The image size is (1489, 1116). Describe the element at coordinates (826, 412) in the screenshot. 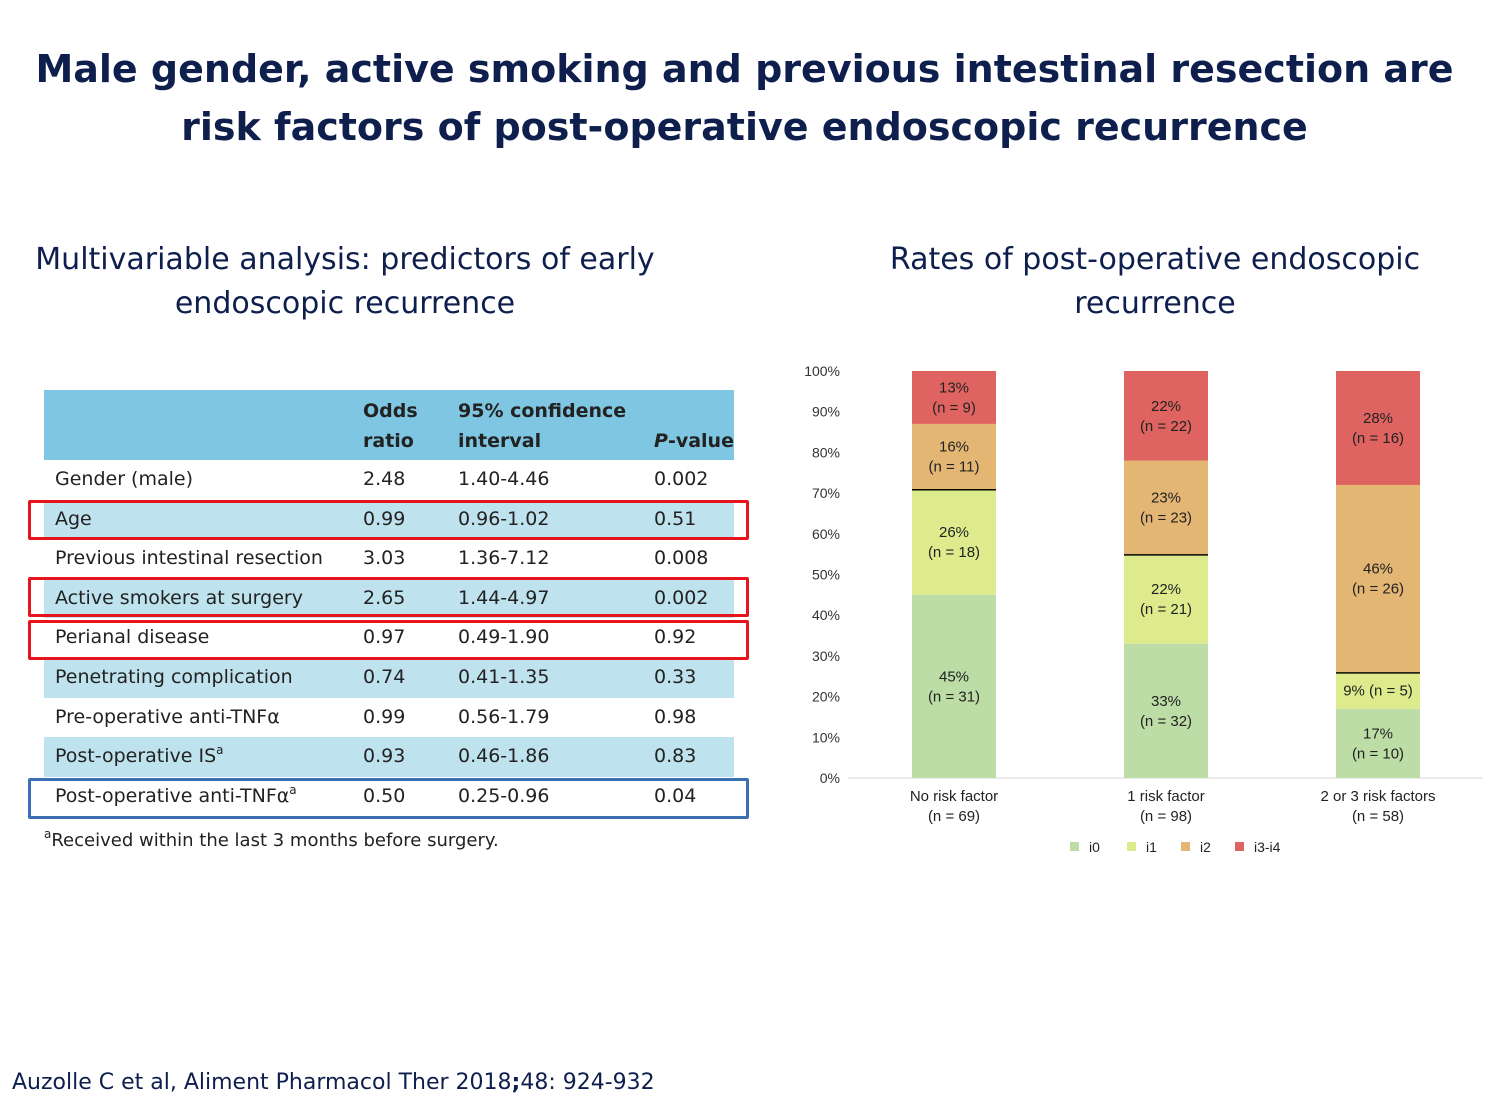

I see `y-tick-label: 90%` at that location.